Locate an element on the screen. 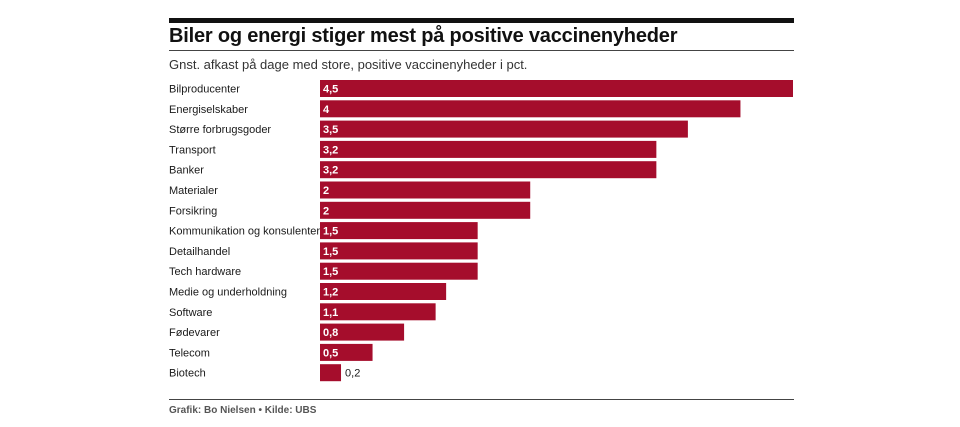 This screenshot has width=960, height=427. category-label: Materialer is located at coordinates (193, 191).